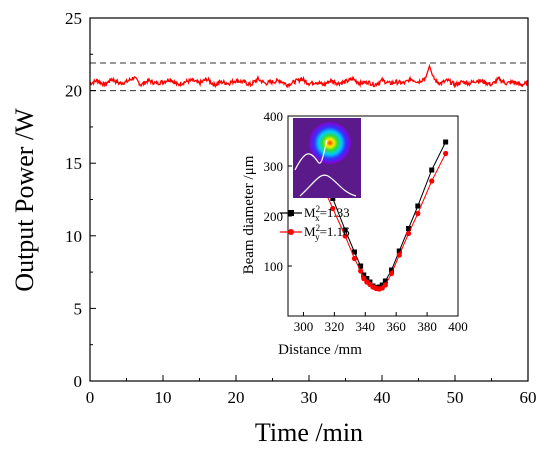 The width and height of the screenshot is (550, 454). What do you see at coordinates (78, 381) in the screenshot?
I see `main-y-tick-label: 0` at bounding box center [78, 381].